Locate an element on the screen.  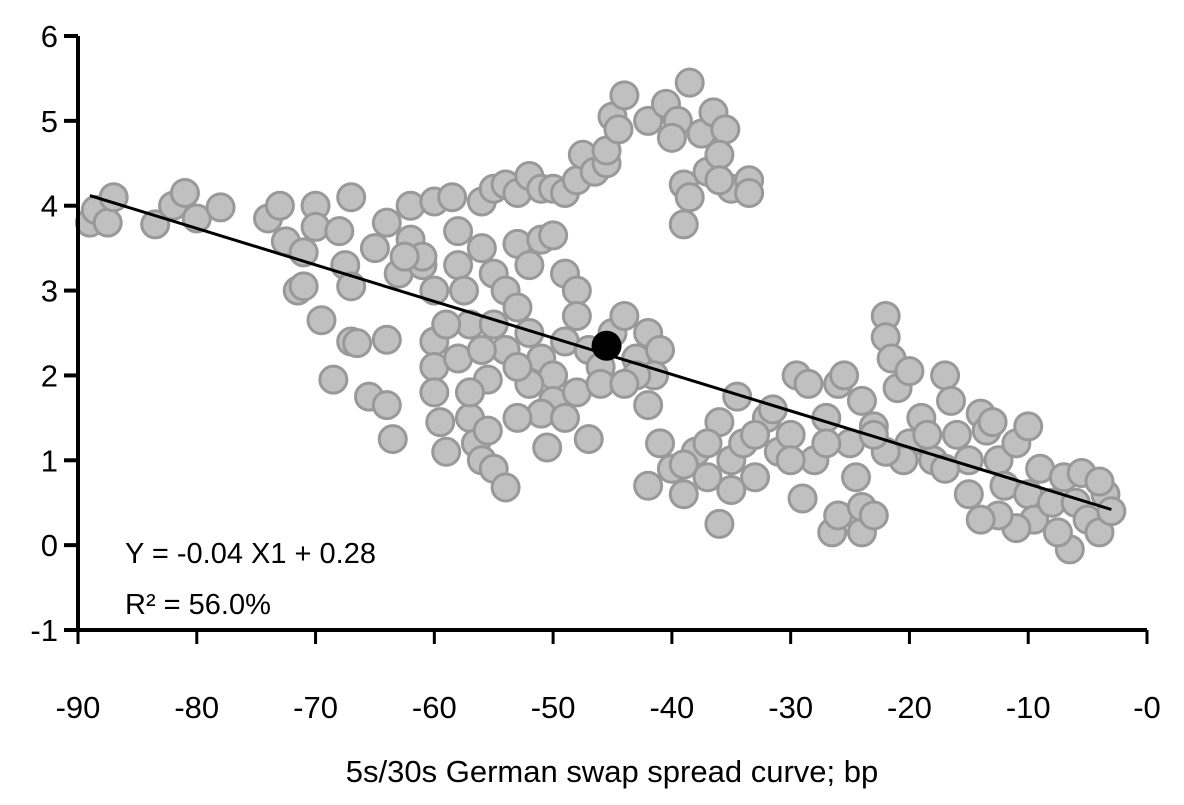
x-tick-label: -40 is located at coordinates (671, 707).